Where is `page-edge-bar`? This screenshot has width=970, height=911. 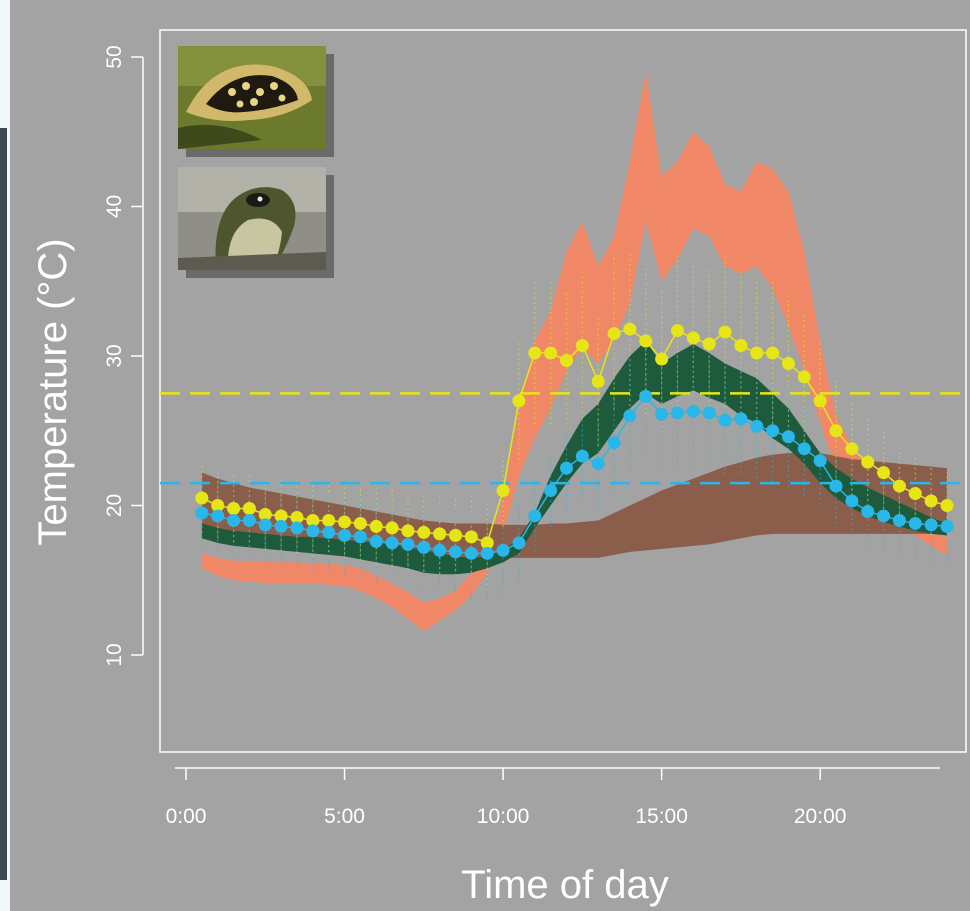
page-edge-bar is located at coordinates (3, 504).